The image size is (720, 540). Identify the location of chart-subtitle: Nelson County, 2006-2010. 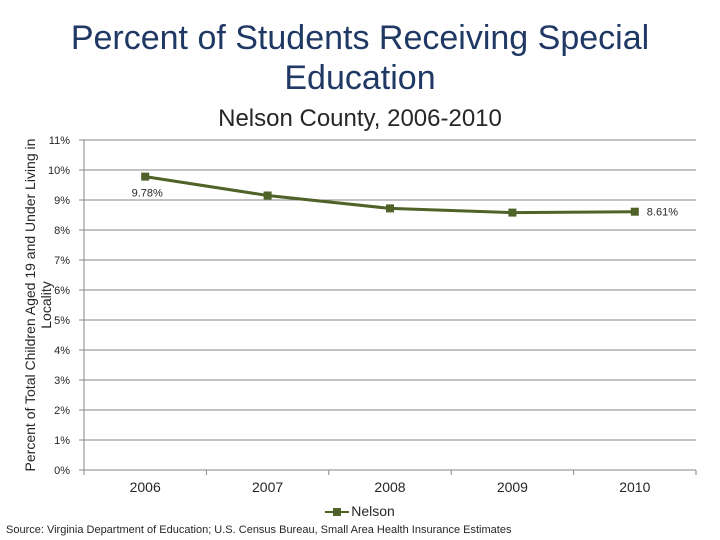
(360, 118).